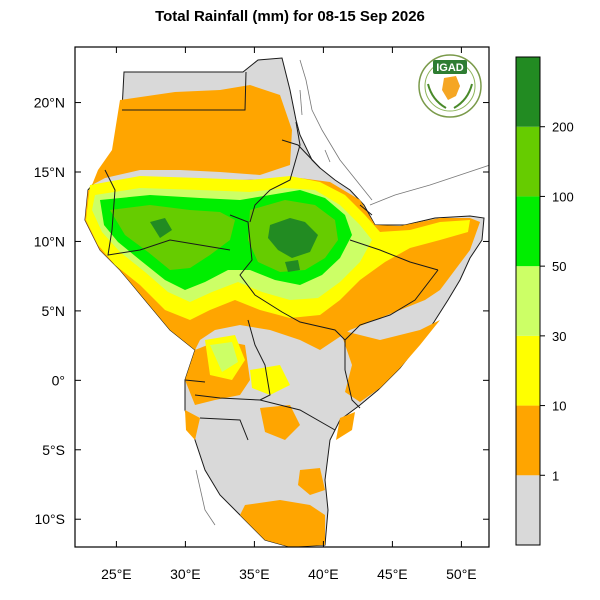 The height and width of the screenshot is (600, 600). What do you see at coordinates (450, 68) in the screenshot?
I see `logo-text: IGAD` at bounding box center [450, 68].